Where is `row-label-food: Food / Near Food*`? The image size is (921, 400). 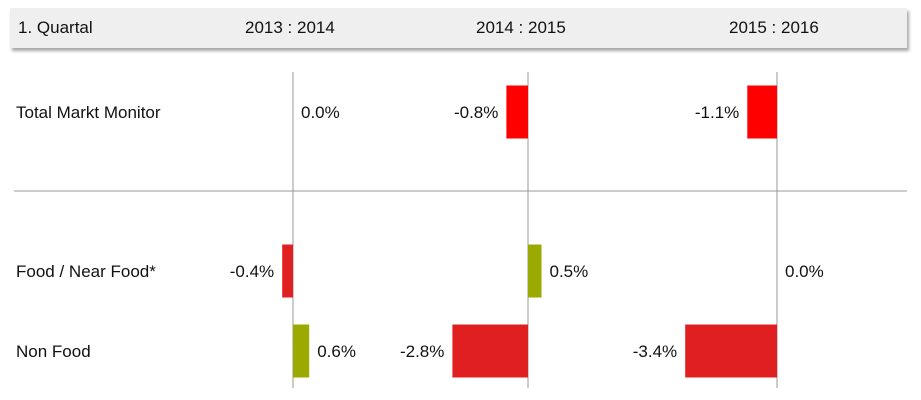
row-label-food: Food / Near Food* is located at coordinates (86, 271).